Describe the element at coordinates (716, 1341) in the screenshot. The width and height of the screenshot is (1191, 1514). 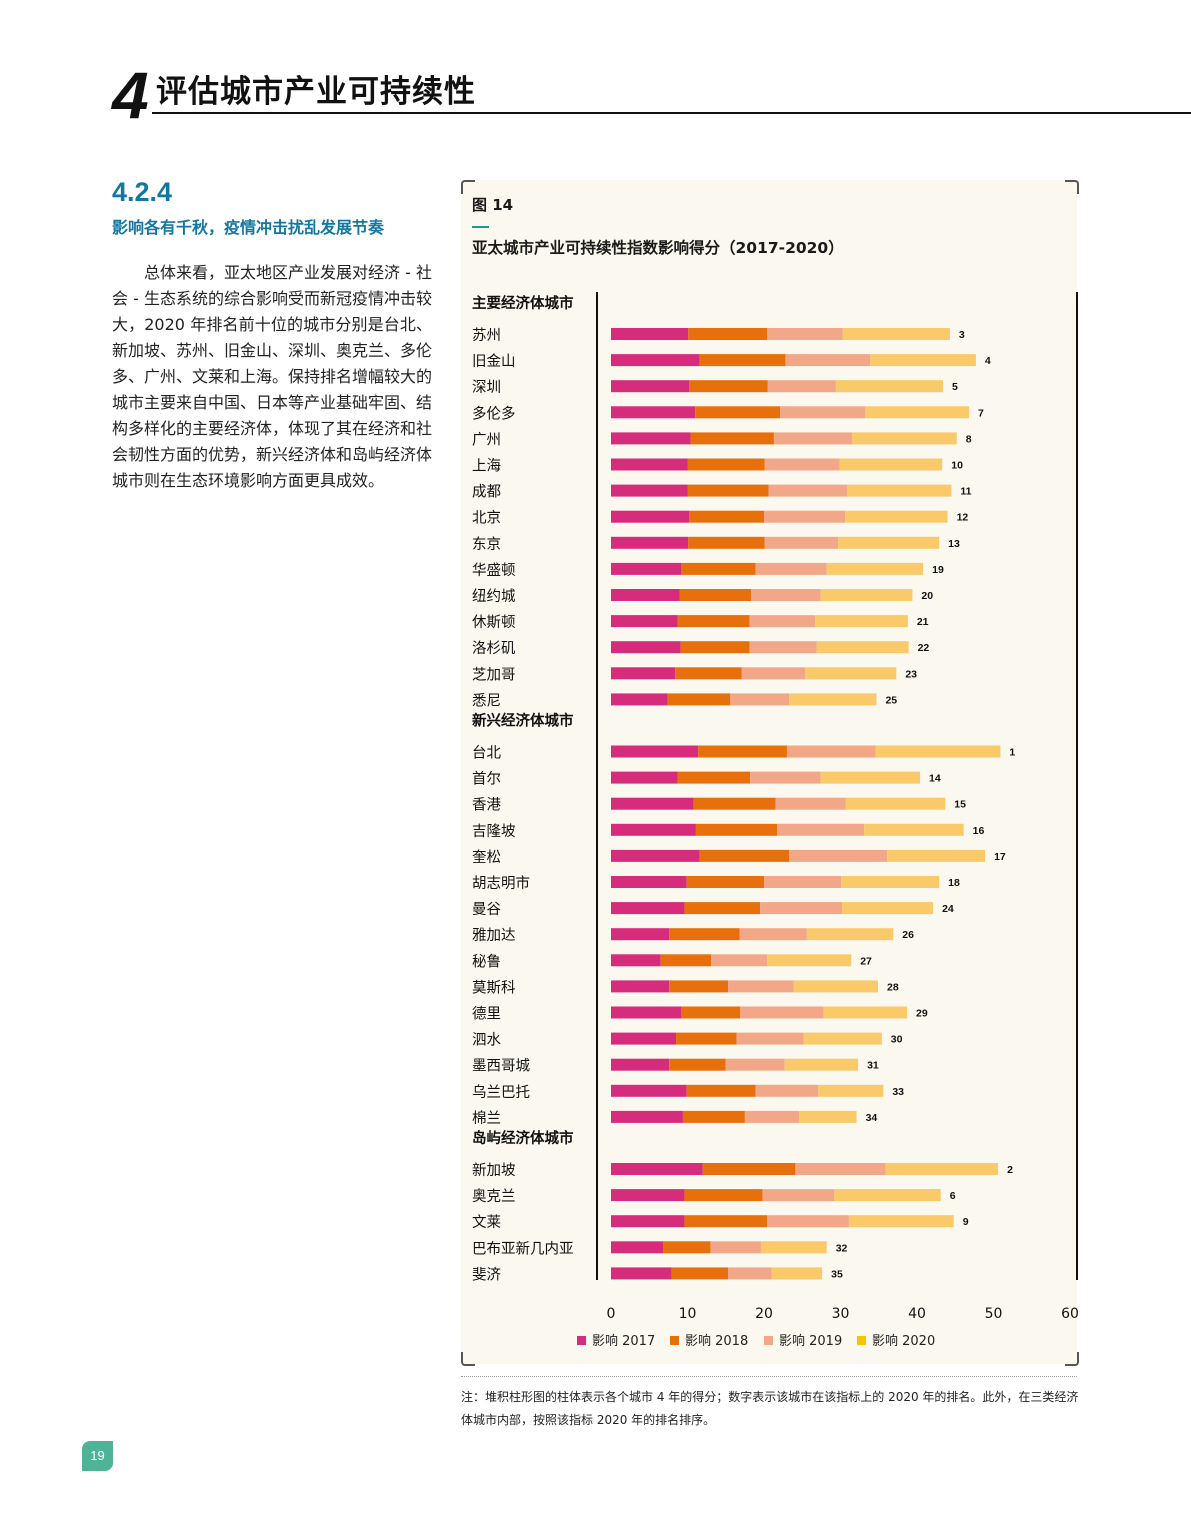
I see `legend-label: 影响 2018` at that location.